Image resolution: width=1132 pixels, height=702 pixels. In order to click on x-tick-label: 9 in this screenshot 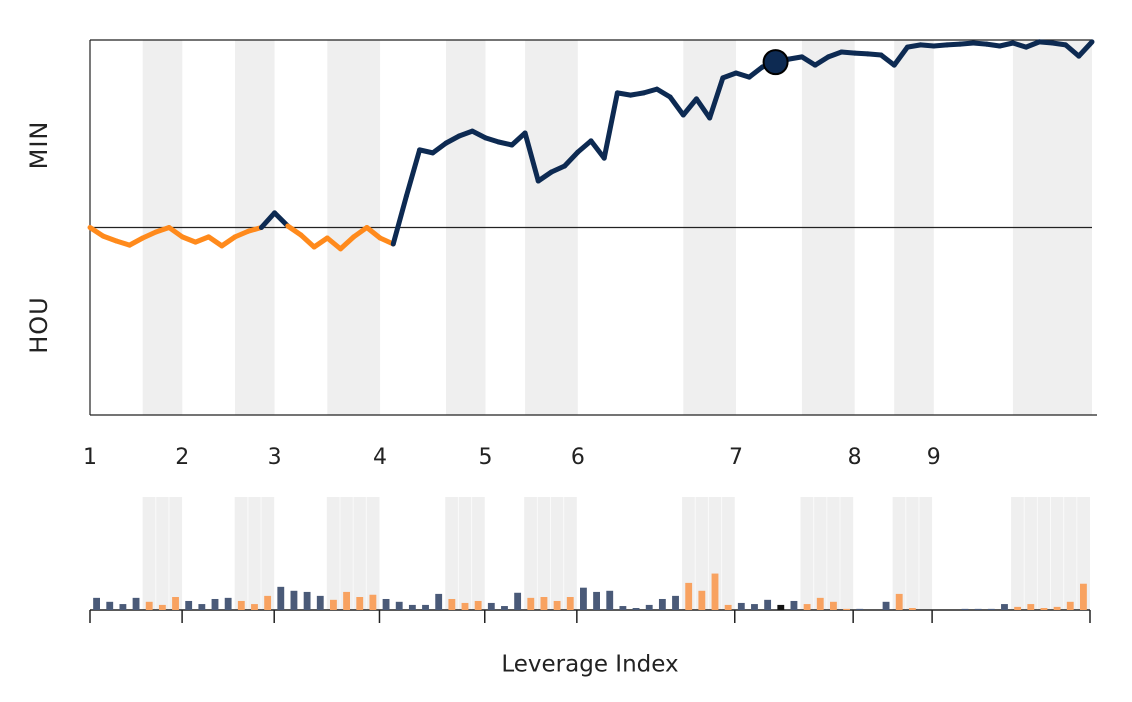, I will do `click(934, 457)`.